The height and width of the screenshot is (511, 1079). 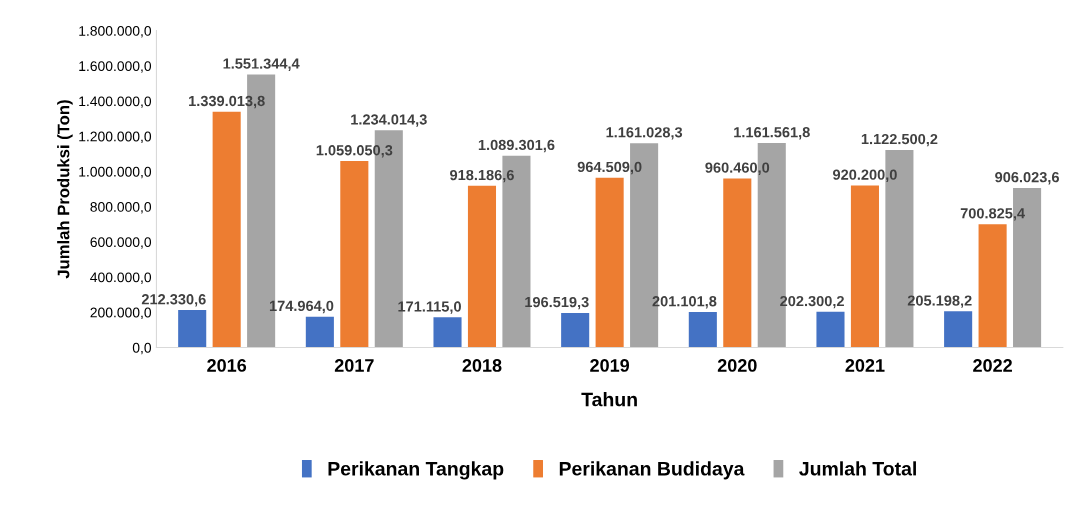 What do you see at coordinates (482, 176) in the screenshot?
I see `data-label: 918.186,6` at bounding box center [482, 176].